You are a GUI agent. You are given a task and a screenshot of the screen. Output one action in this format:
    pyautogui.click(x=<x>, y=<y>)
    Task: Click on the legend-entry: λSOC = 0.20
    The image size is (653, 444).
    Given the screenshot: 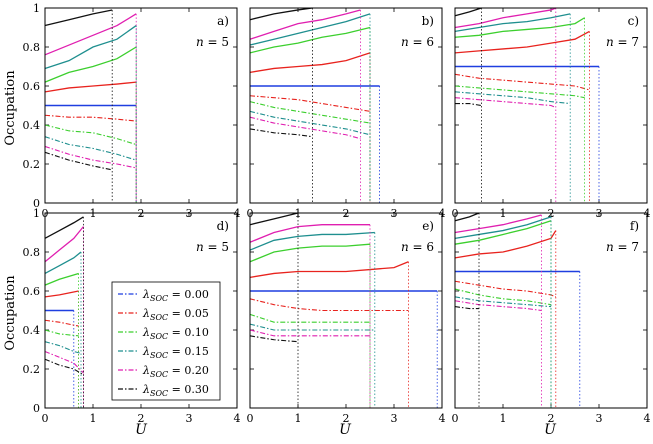 What is the action you would take?
    pyautogui.click(x=163, y=371)
    